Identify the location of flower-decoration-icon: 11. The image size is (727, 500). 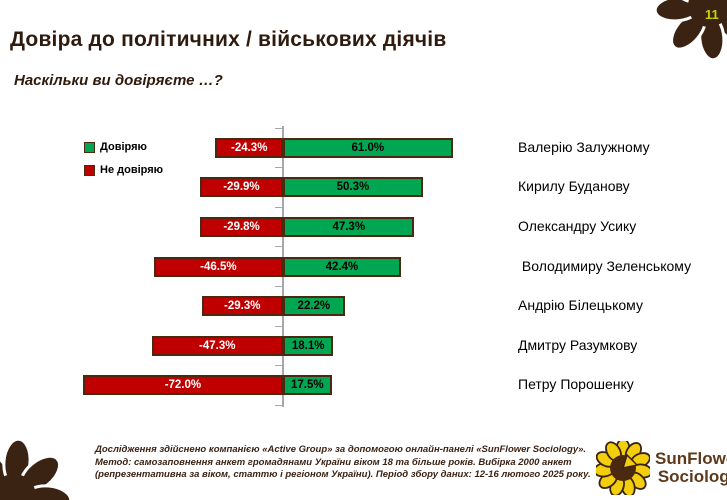
(690, 31).